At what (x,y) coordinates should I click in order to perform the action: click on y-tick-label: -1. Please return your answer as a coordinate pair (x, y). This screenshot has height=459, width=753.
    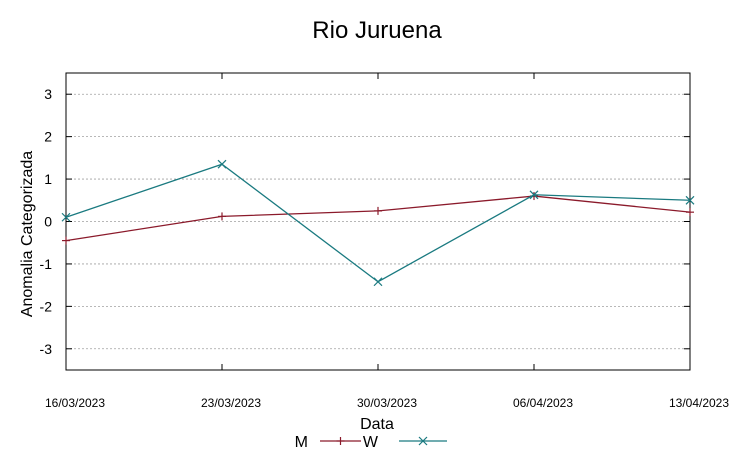
    Looking at the image, I should click on (46, 264).